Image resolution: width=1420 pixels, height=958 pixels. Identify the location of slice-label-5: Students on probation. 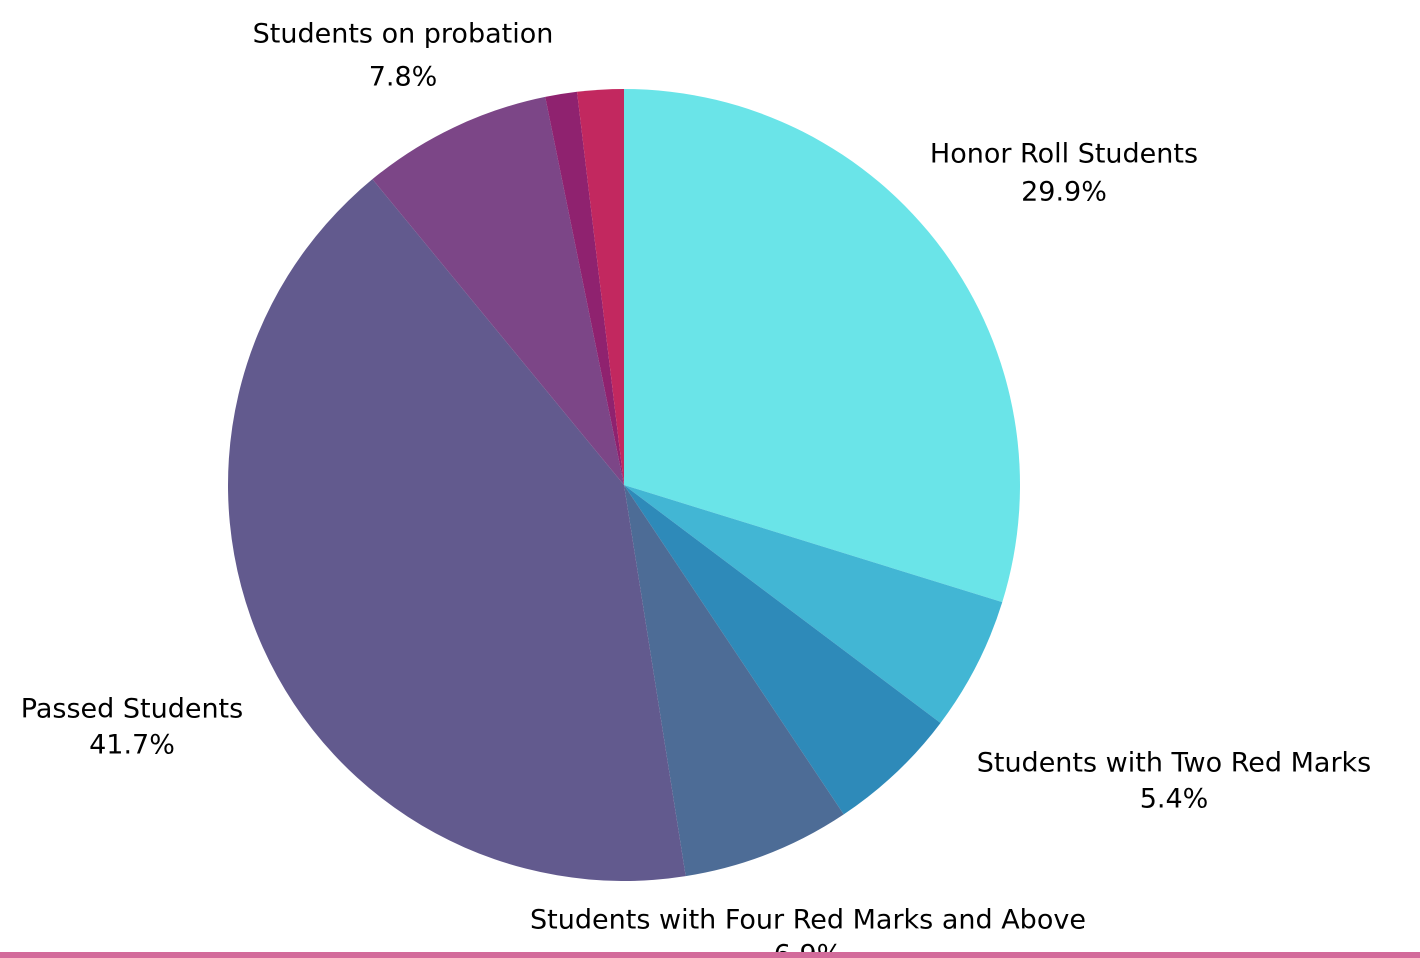
(403, 34).